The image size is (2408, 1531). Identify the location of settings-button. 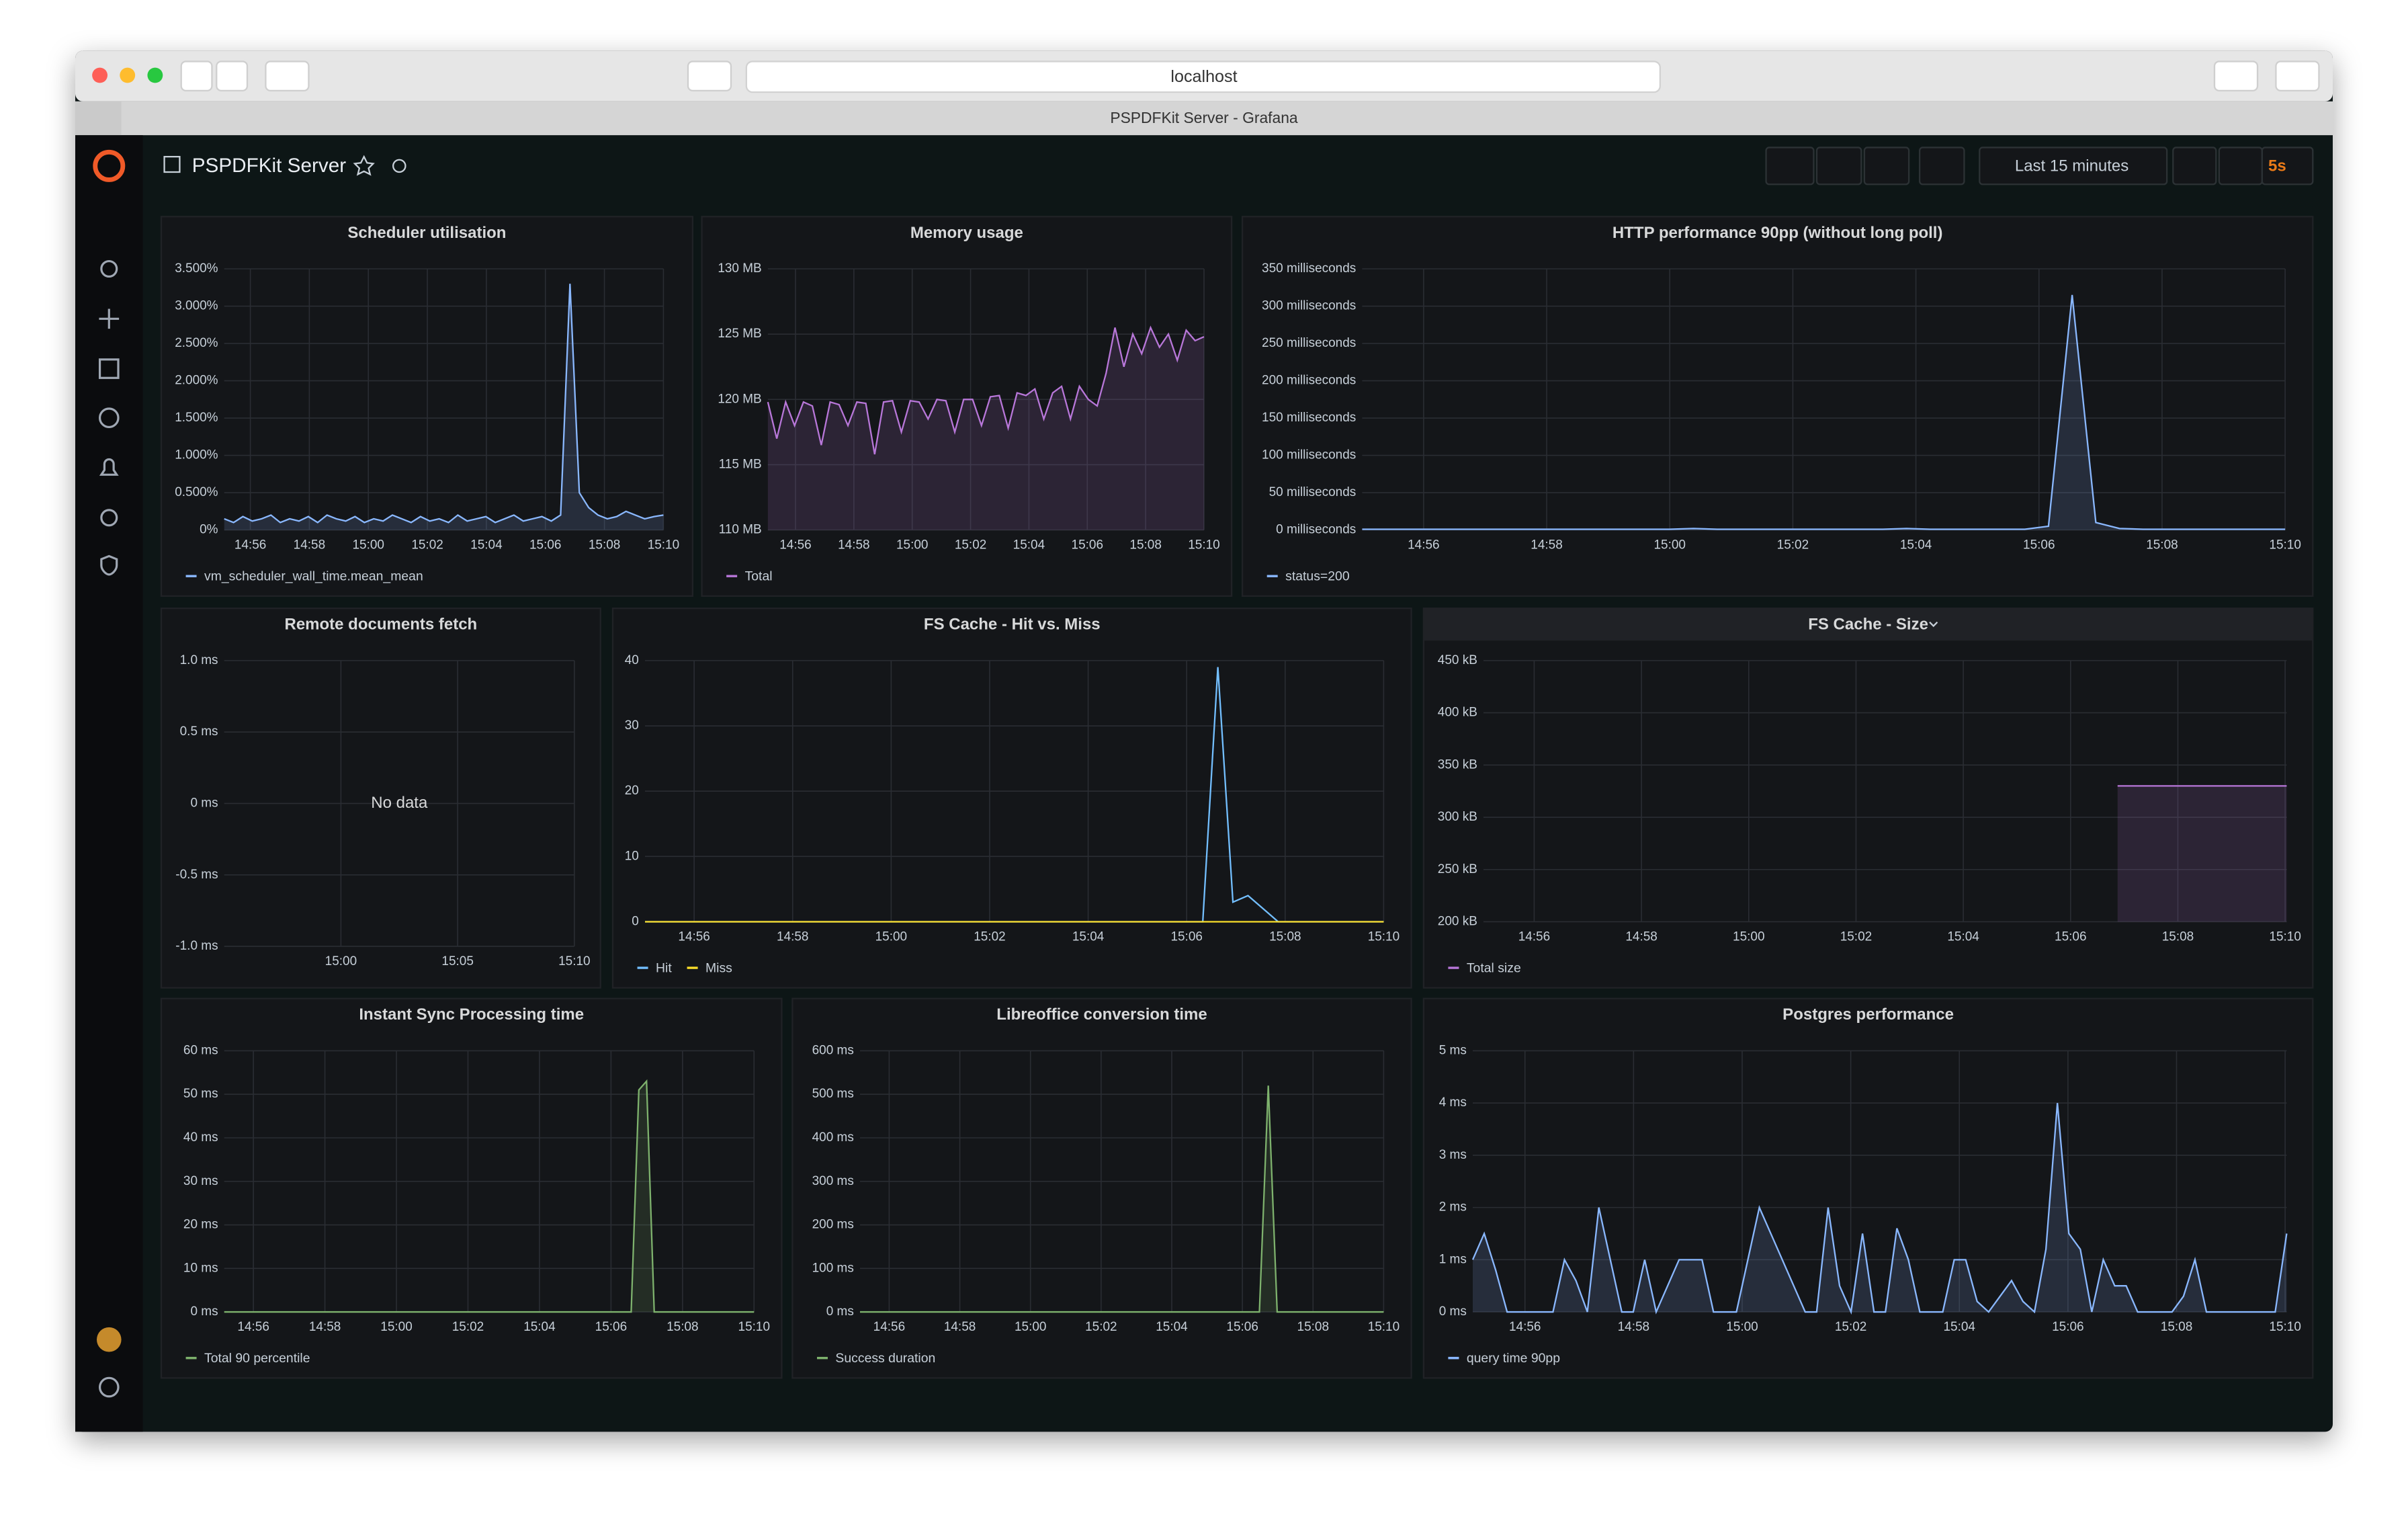
(1886, 166).